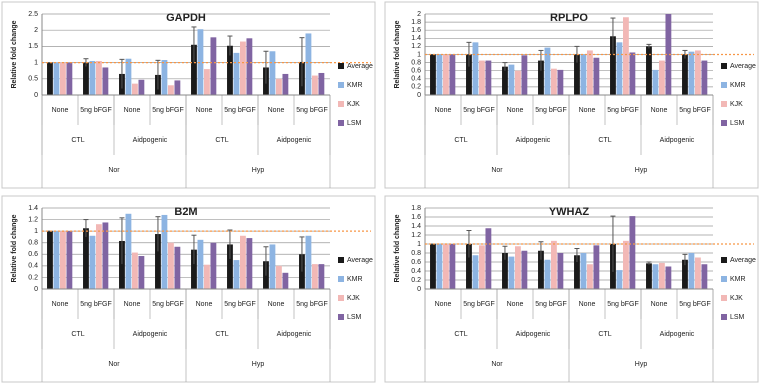  What do you see at coordinates (736, 298) in the screenshot?
I see `legend-label: KJK` at bounding box center [736, 298].